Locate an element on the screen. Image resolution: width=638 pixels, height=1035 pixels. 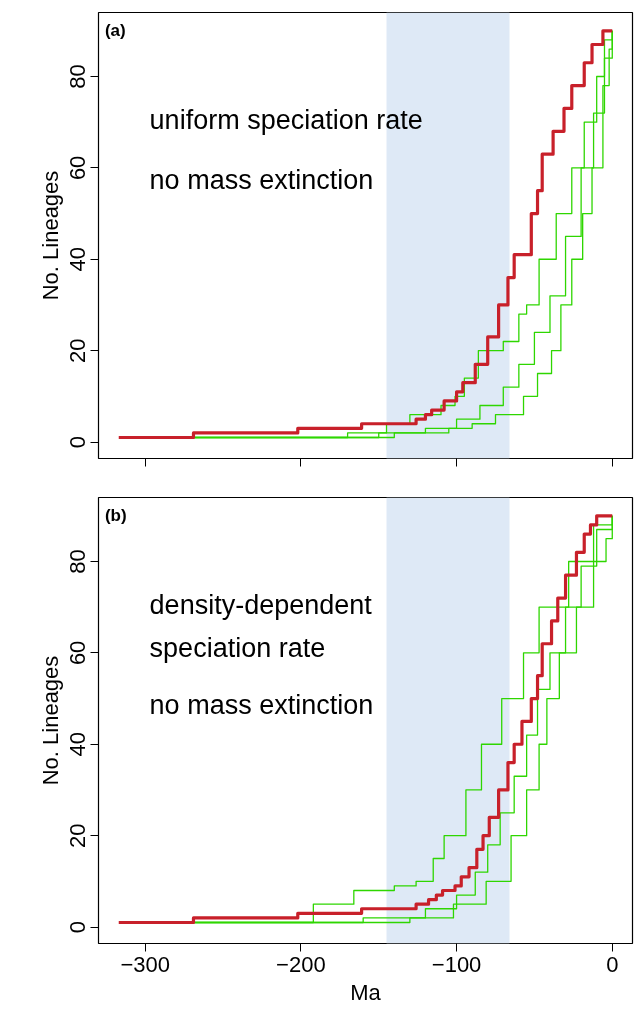
annotation: density-dependent speciation rate is located at coordinates (261, 626).